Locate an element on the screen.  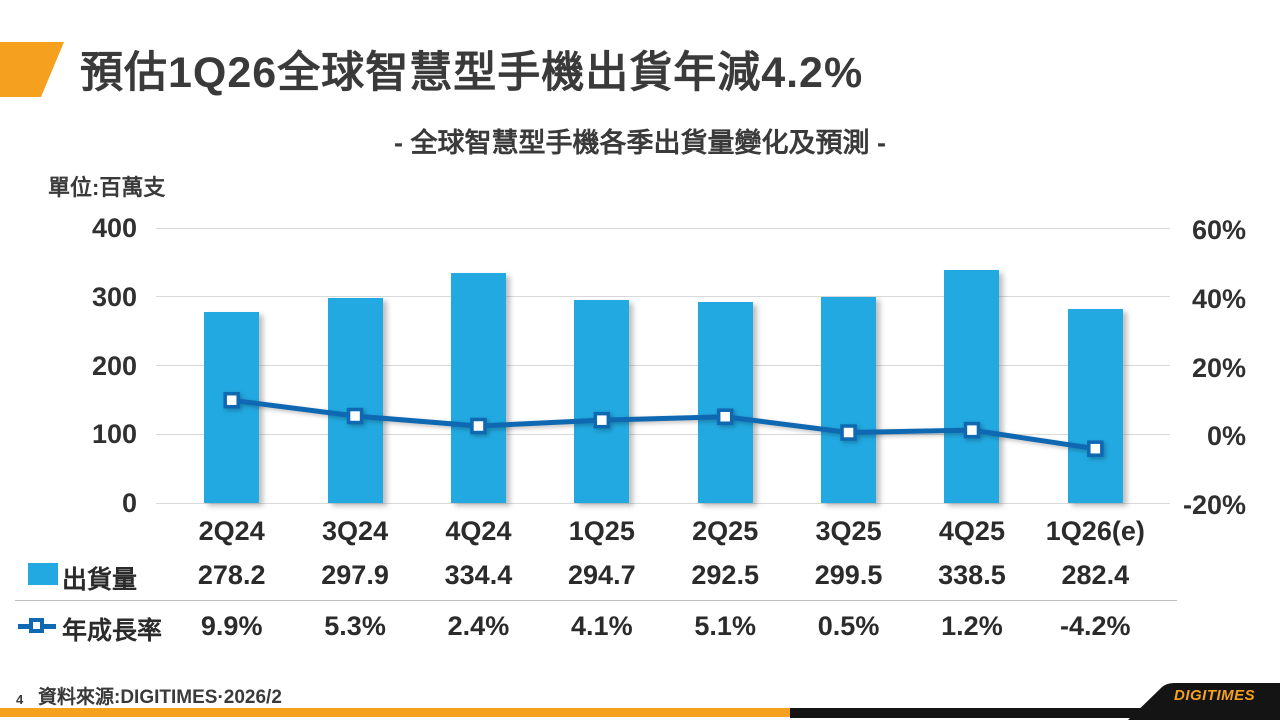
growth-value-1Q26(e): -4.2% is located at coordinates (1095, 626).